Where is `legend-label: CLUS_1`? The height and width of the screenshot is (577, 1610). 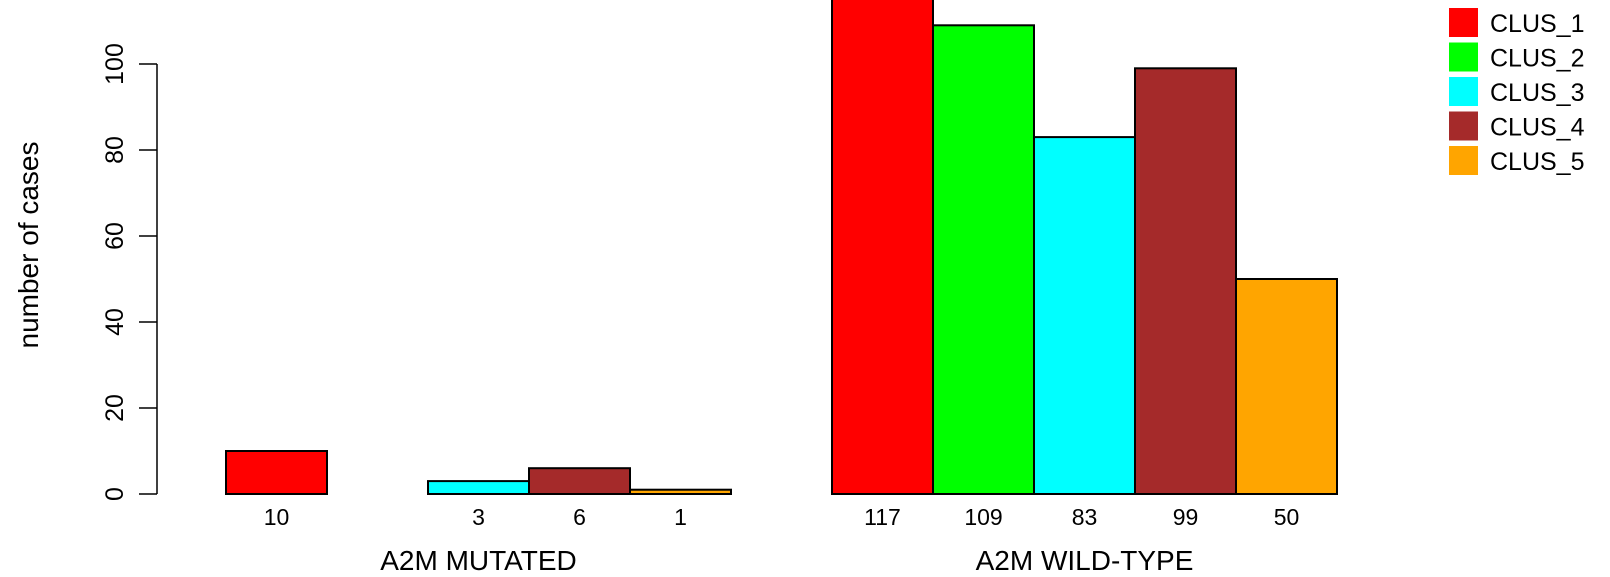
legend-label: CLUS_1 is located at coordinates (1537, 24).